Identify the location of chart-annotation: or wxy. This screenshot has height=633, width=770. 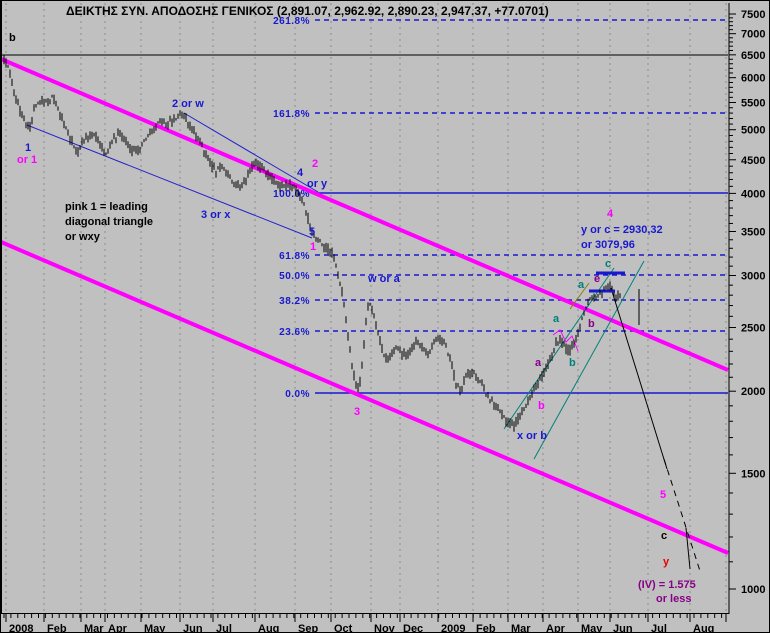
(83, 237).